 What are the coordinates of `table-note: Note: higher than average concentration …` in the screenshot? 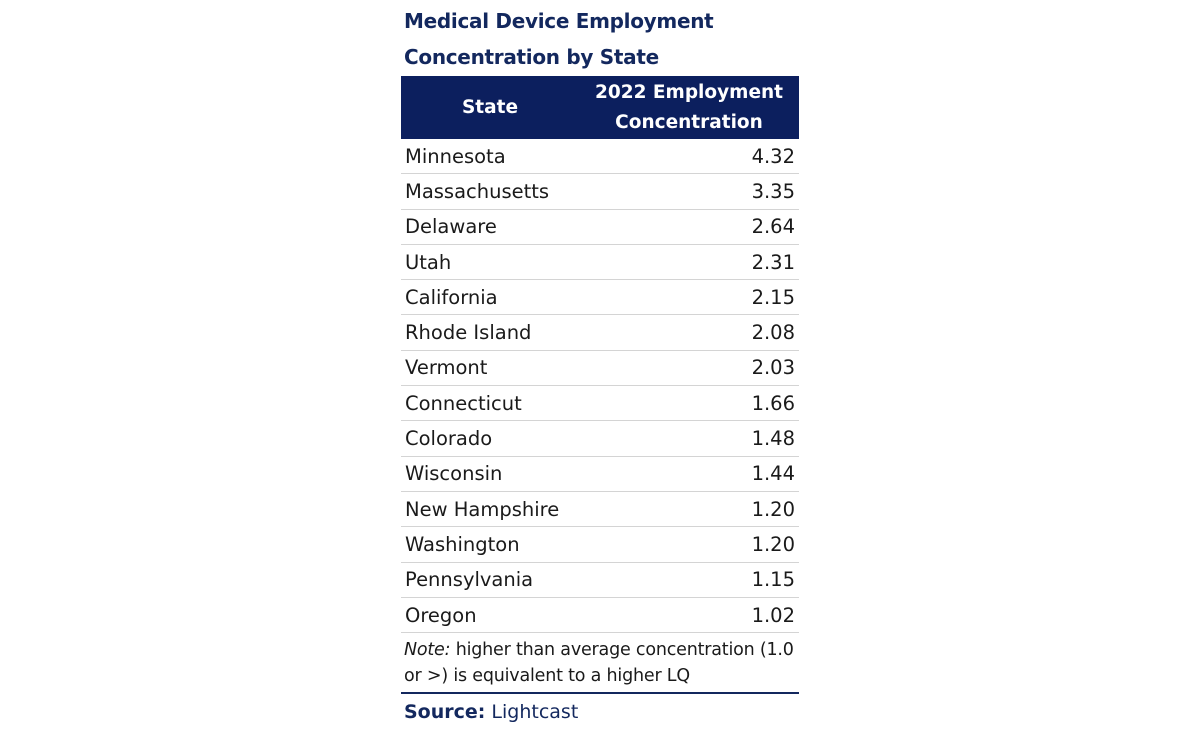 It's located at (600, 664).